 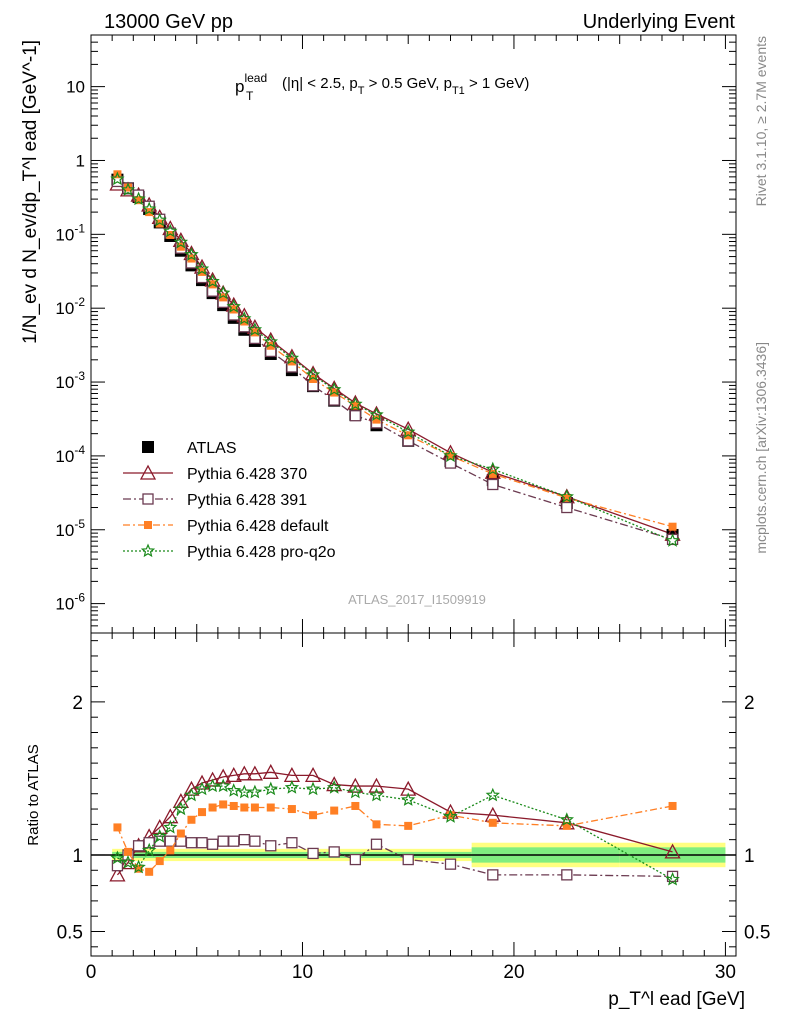 I want to click on header-left: 13000 GeV pp, so click(x=168, y=22).